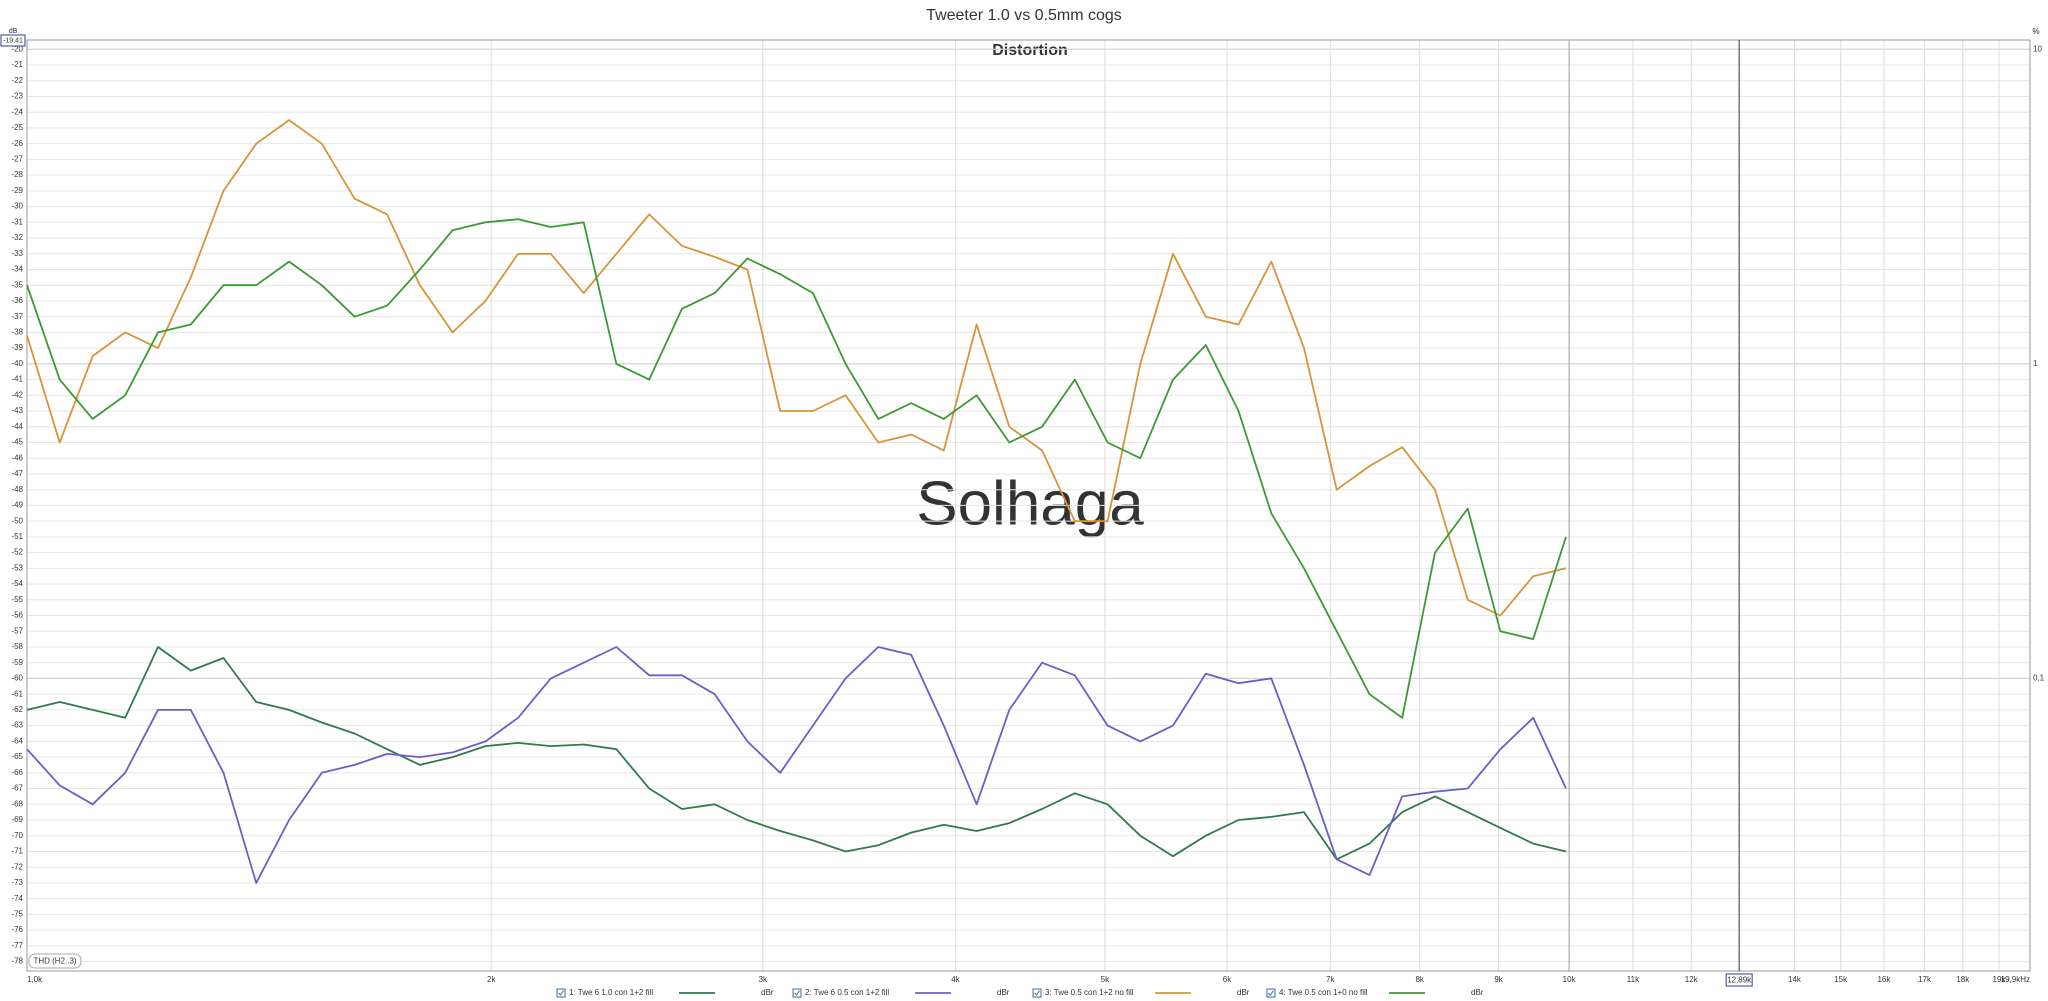  I want to click on y-tick-label: -26, so click(17, 143).